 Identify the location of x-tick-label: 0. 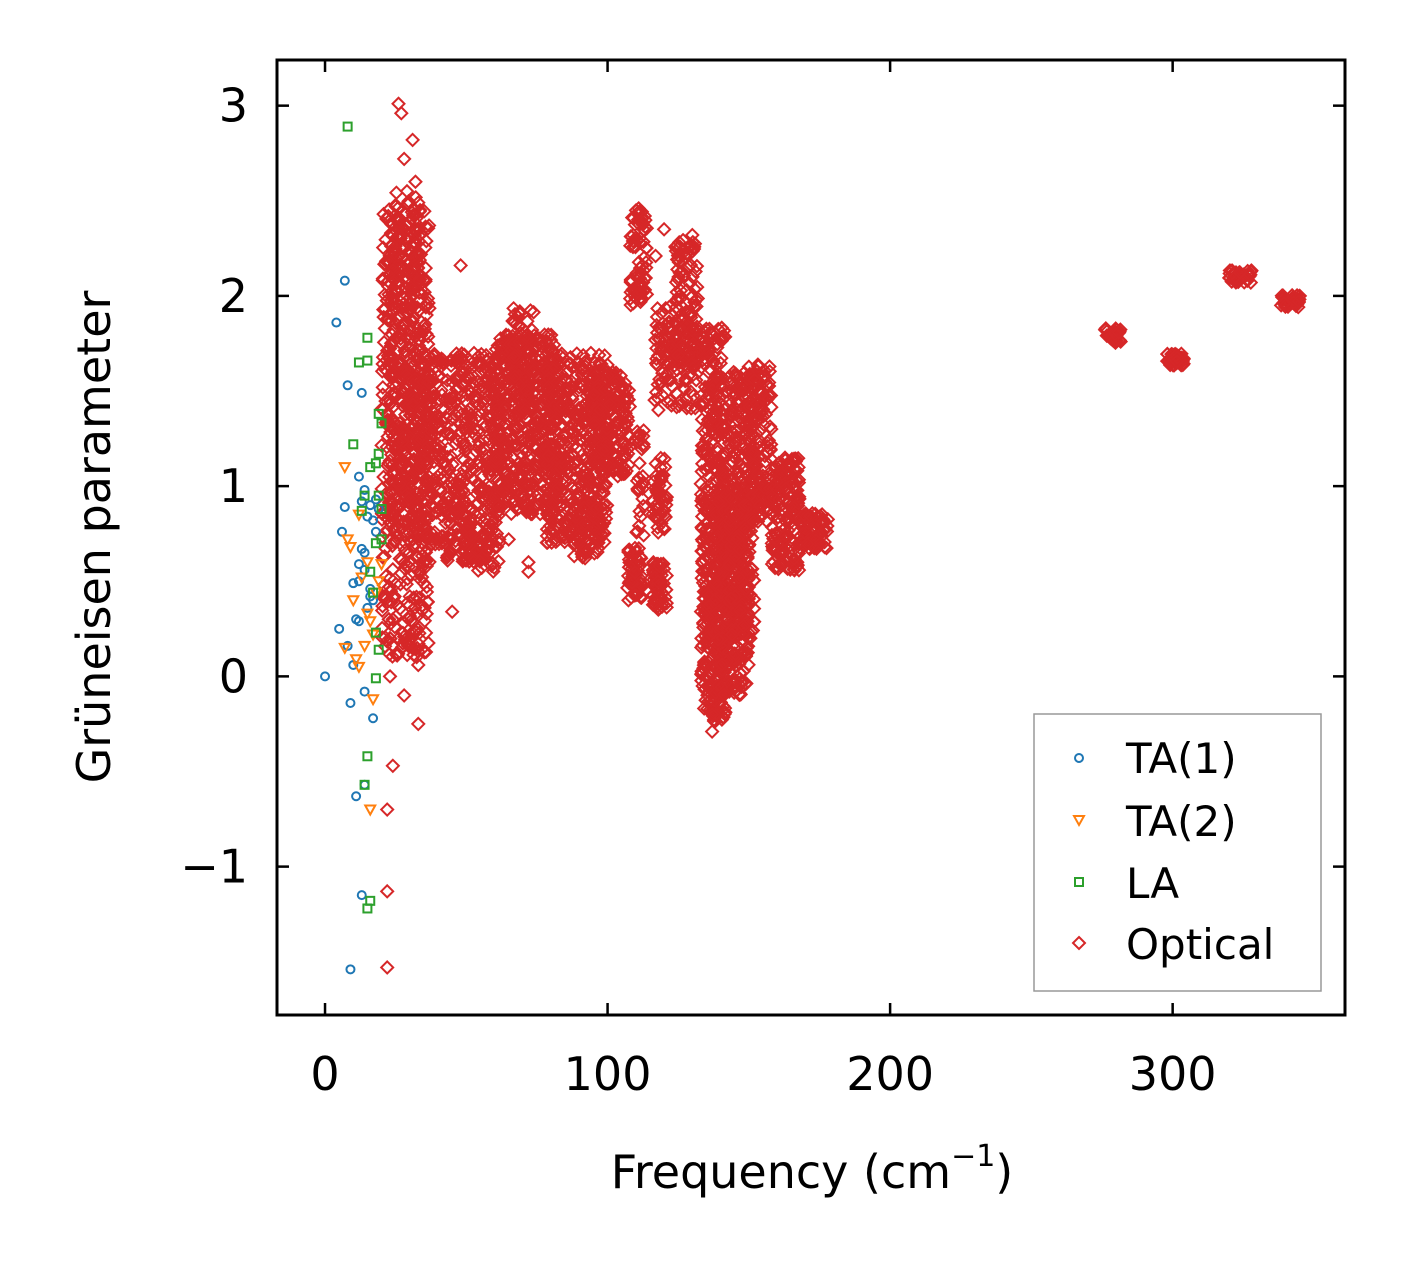
(324, 1074).